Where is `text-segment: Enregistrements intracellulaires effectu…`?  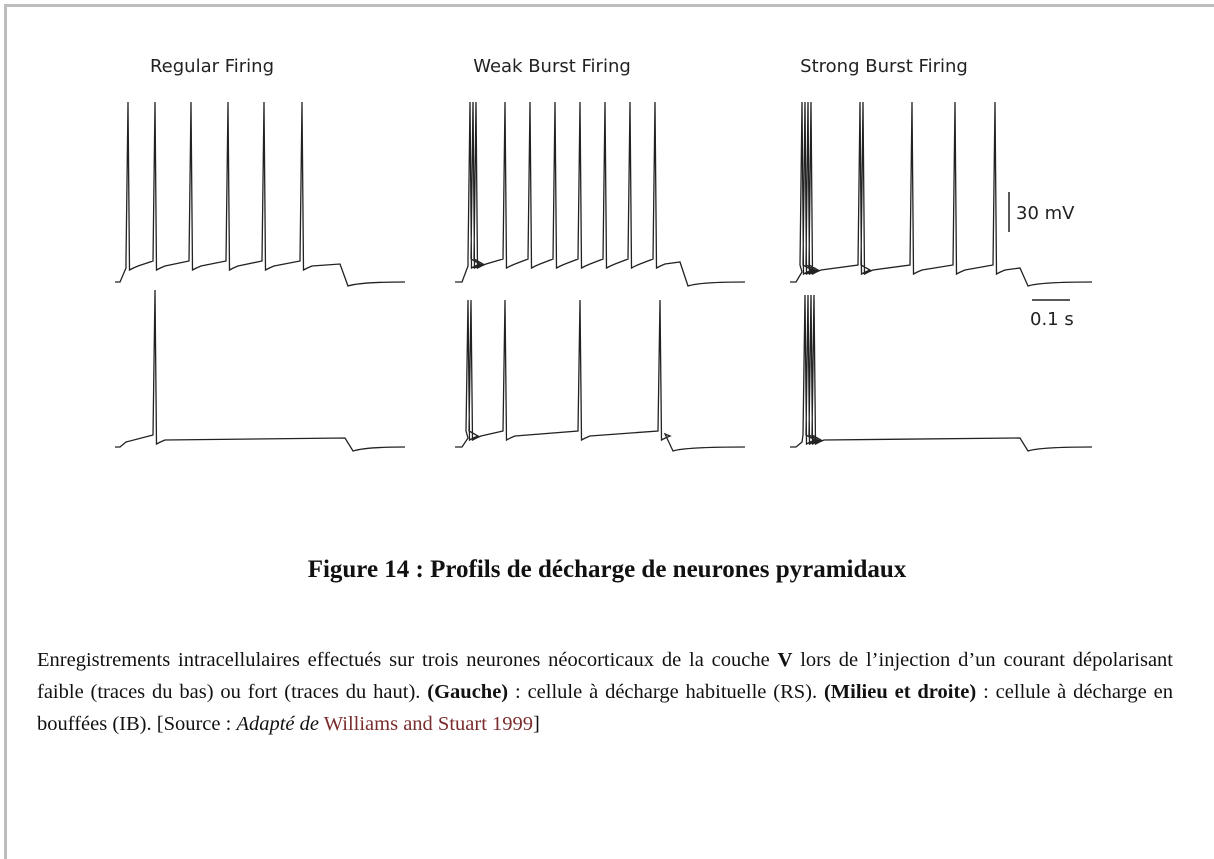 text-segment: Enregistrements intracellulaires effectu… is located at coordinates (407, 660).